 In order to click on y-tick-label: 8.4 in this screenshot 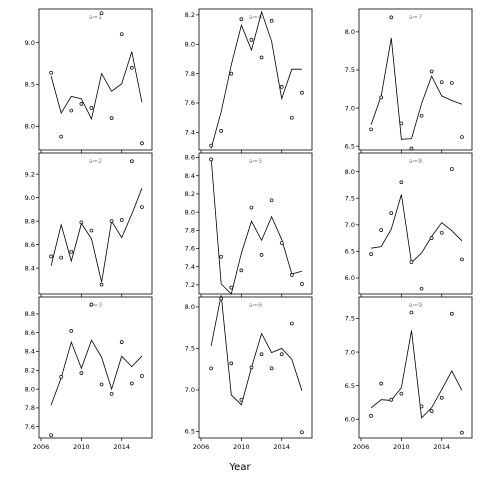, I will do `click(30, 268)`.